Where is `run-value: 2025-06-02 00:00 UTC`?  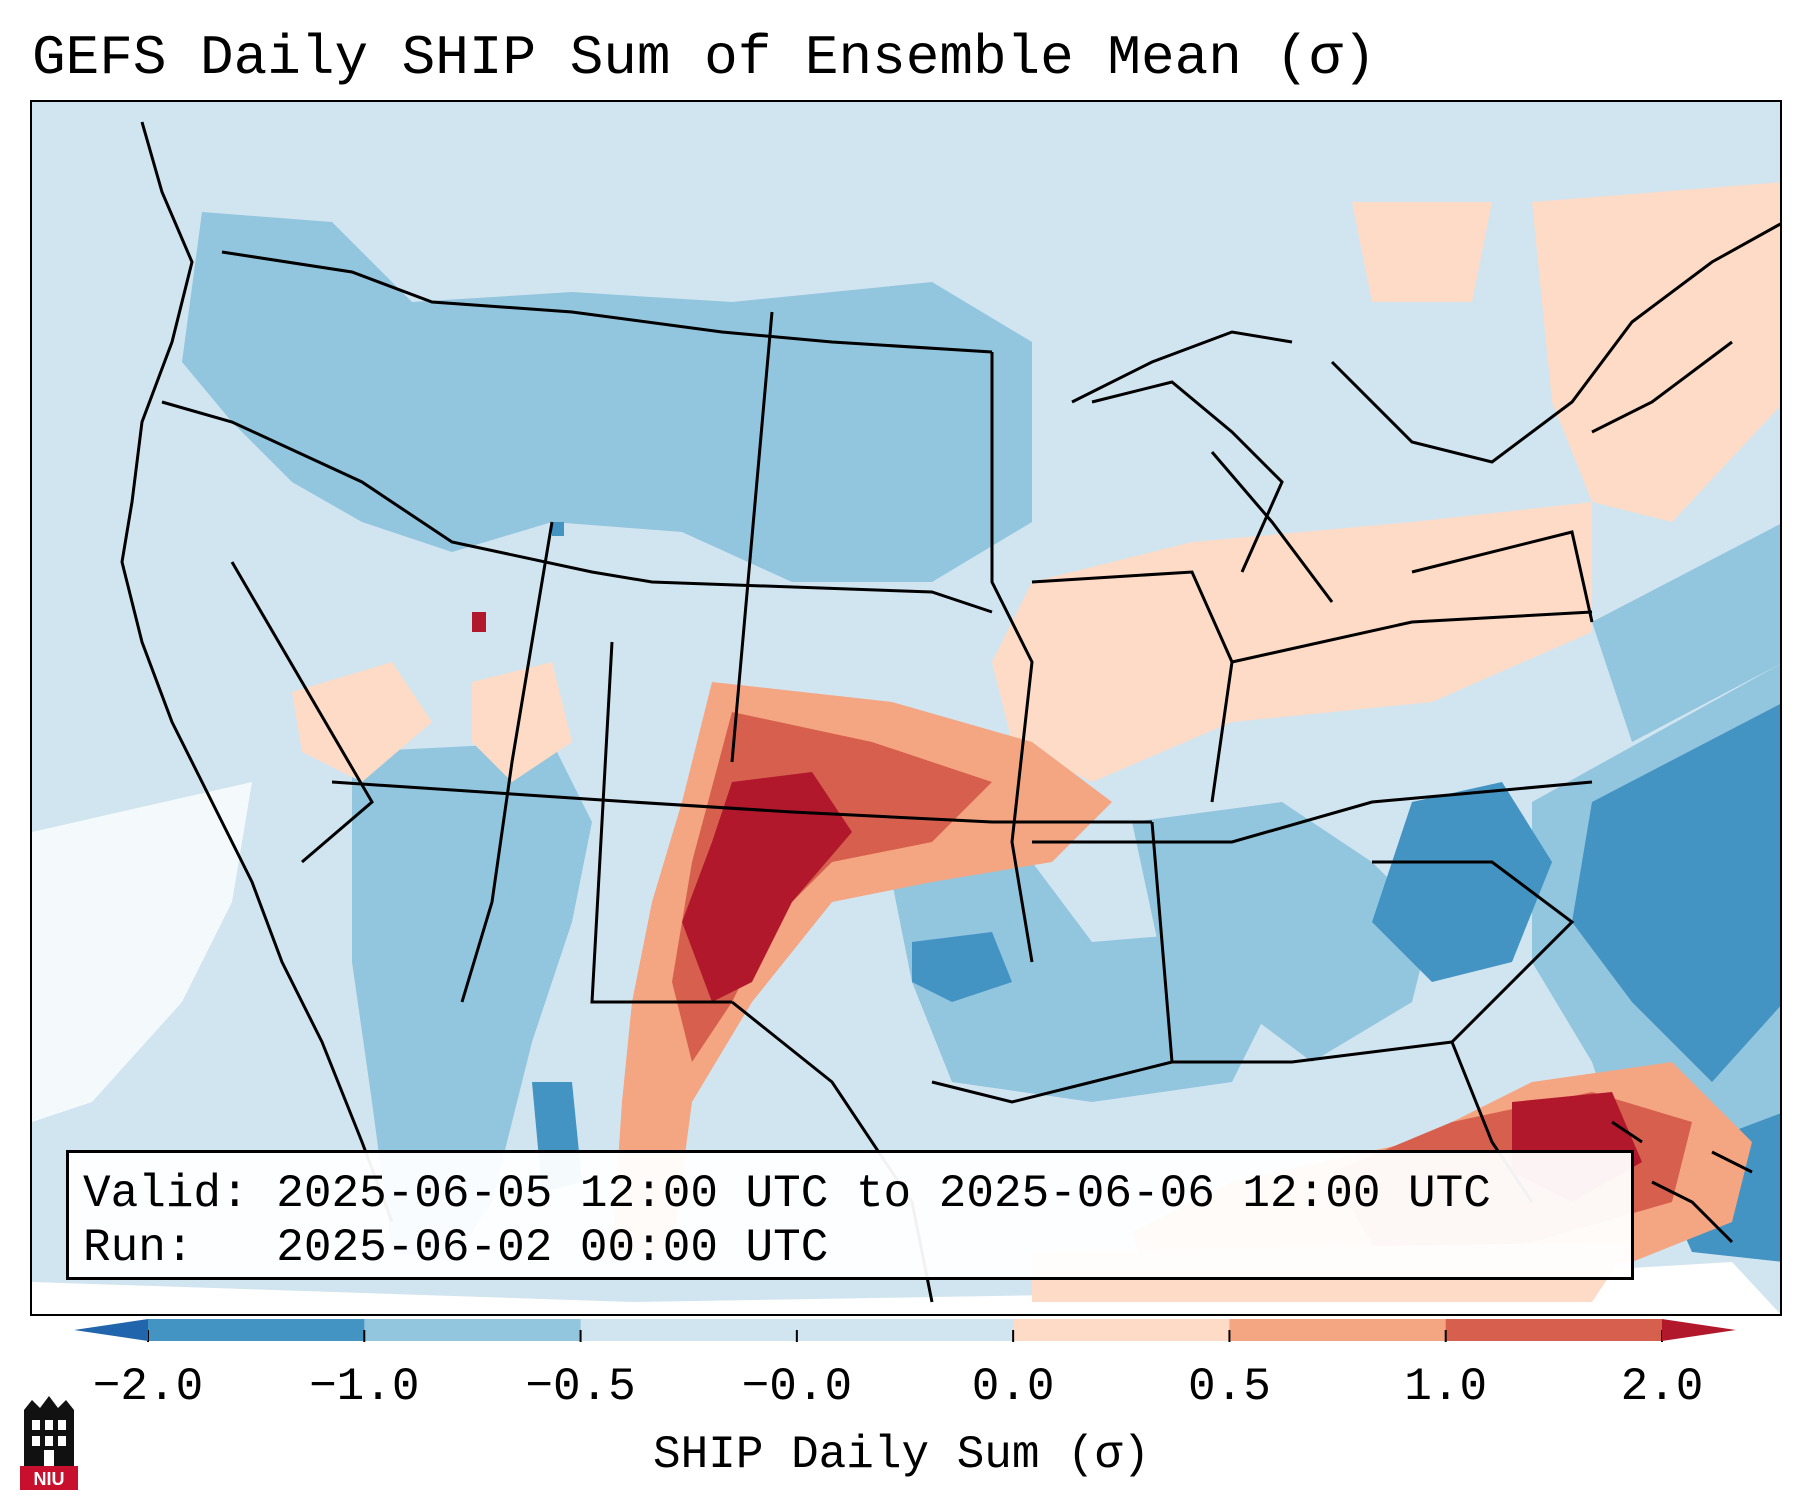
run-value: 2025-06-02 00:00 UTC is located at coordinates (552, 1248).